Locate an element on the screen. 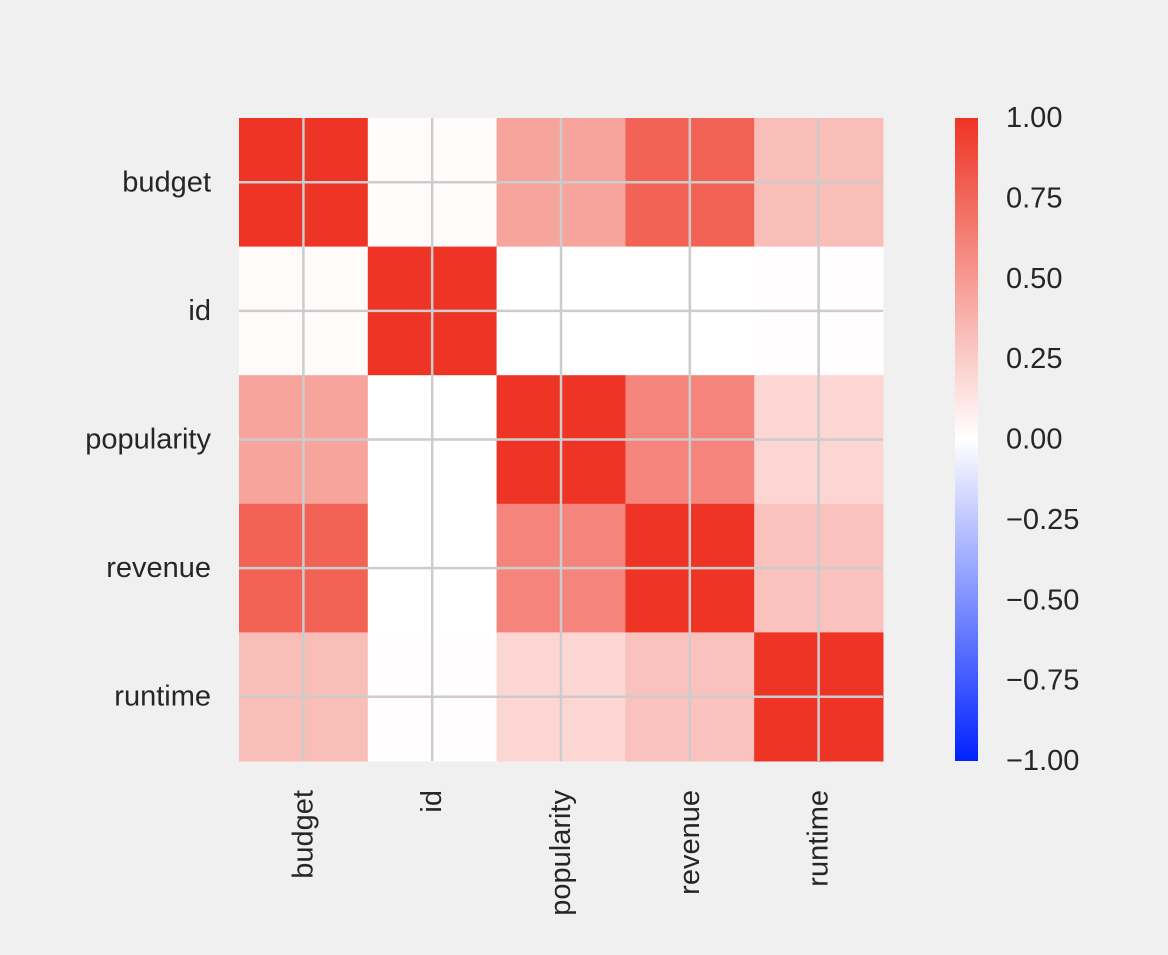 The height and width of the screenshot is (955, 1168). column-label-id: id is located at coordinates (432, 801).